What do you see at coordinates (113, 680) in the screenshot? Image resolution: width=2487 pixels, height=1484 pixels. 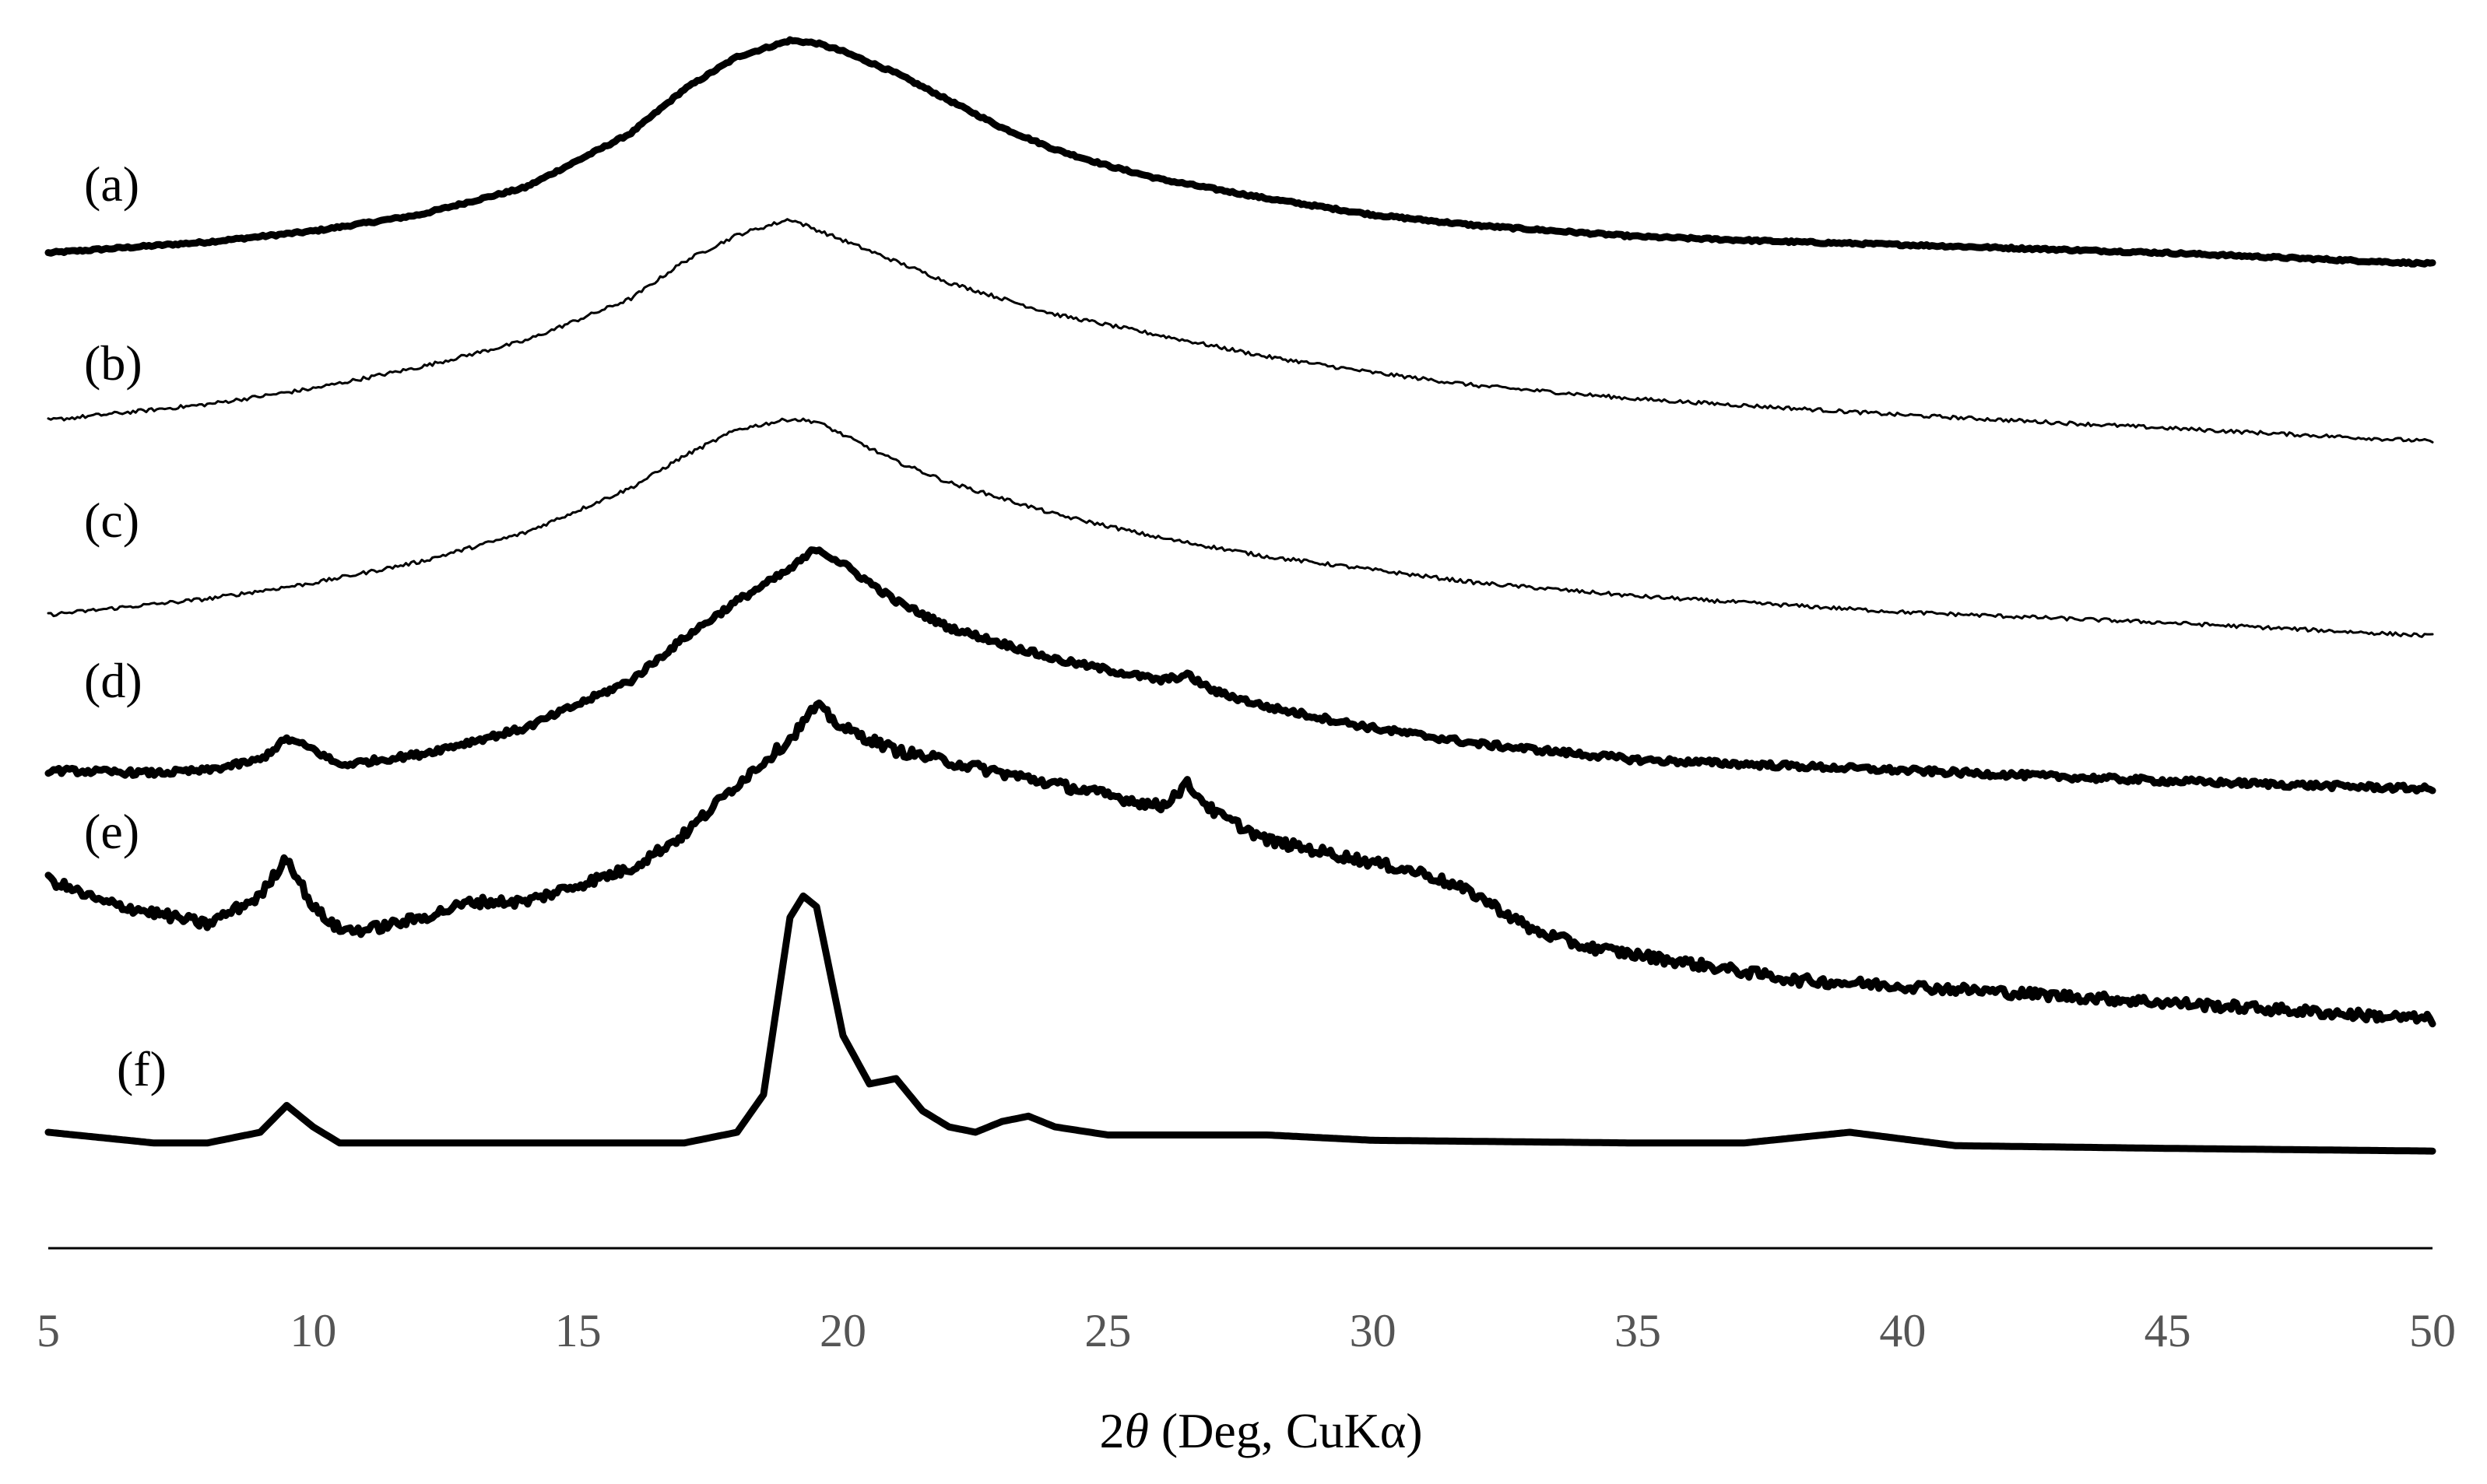 I see `series-label-d: (d)` at bounding box center [113, 680].